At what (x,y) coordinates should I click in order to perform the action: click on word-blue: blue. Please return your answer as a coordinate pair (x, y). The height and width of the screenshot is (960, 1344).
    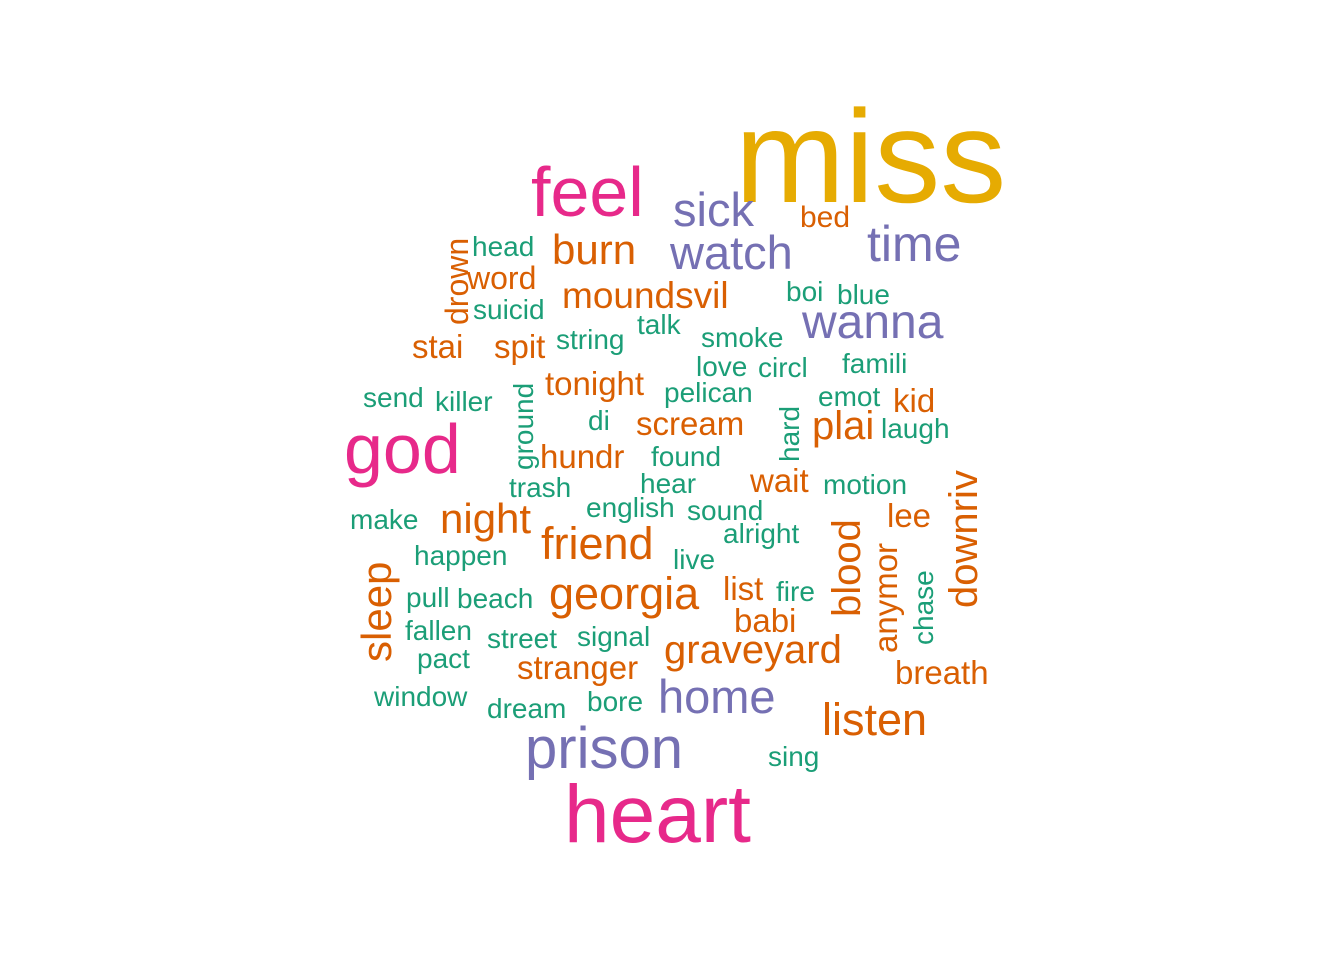
    Looking at the image, I should click on (863, 294).